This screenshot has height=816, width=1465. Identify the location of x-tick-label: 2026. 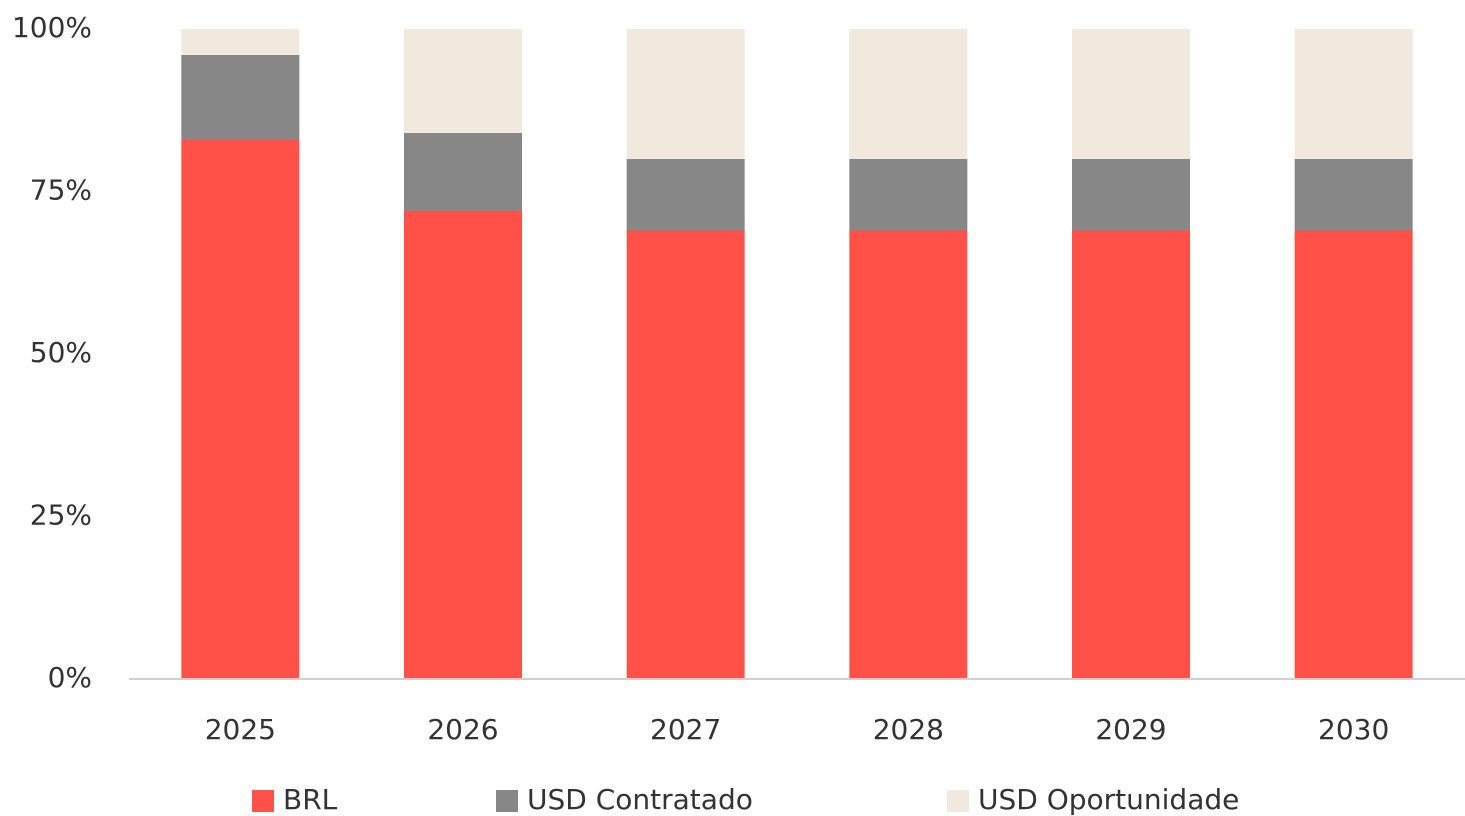
(462, 729).